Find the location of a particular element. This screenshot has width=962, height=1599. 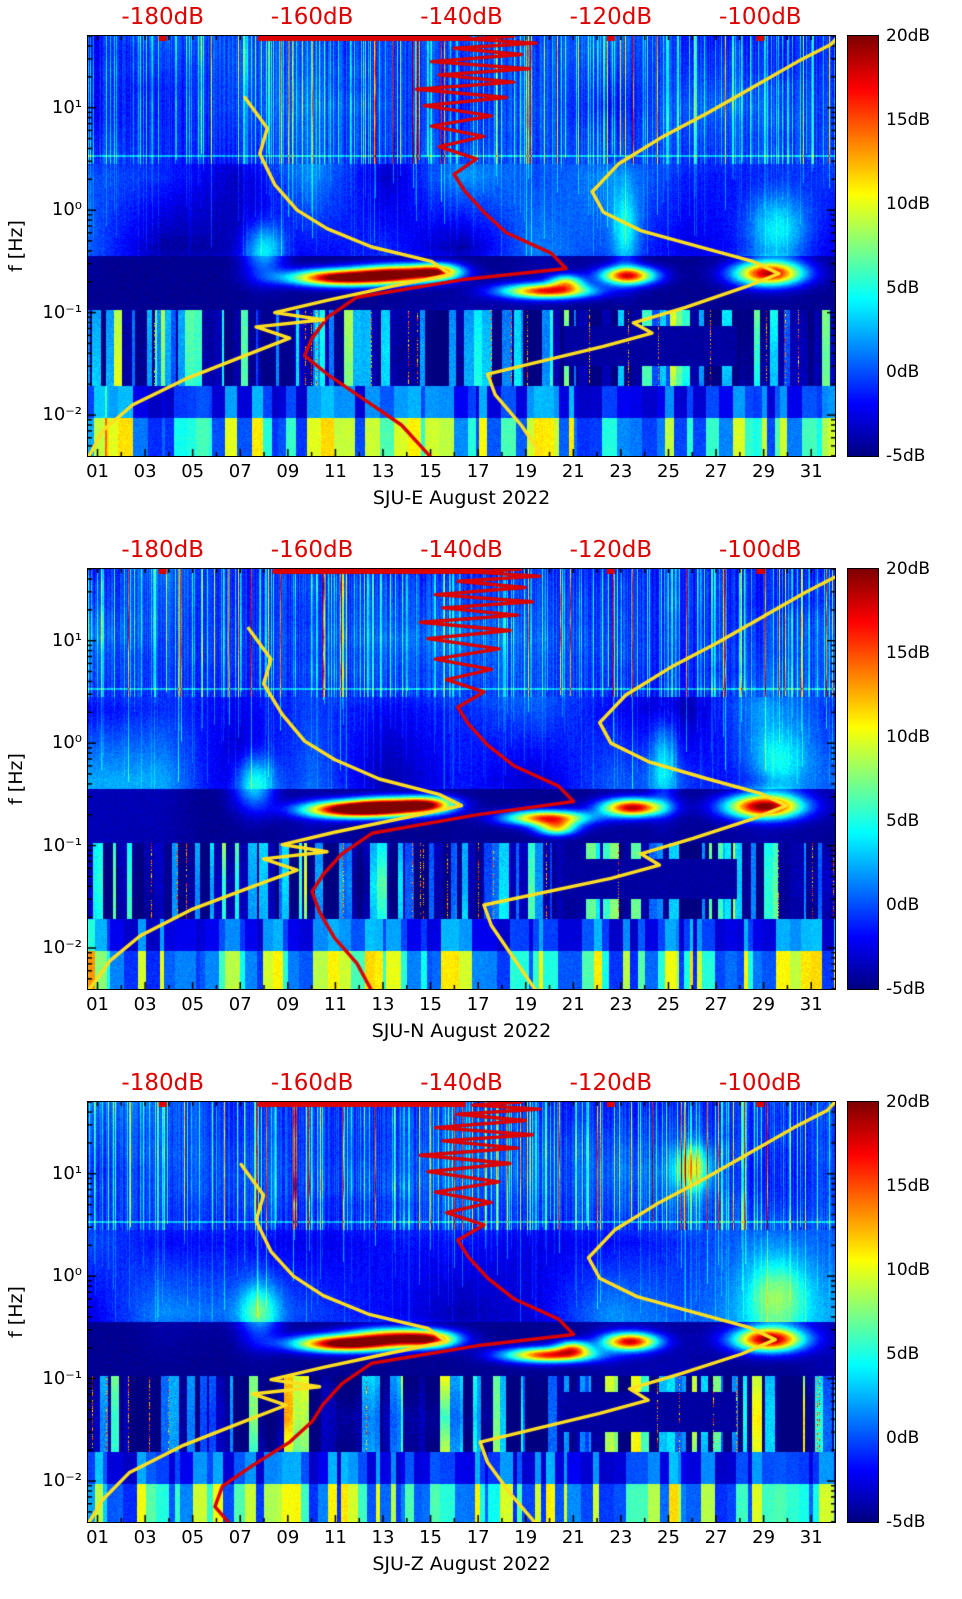

x-axis-title: SJU-Z August 2022 is located at coordinates (461, 1564).